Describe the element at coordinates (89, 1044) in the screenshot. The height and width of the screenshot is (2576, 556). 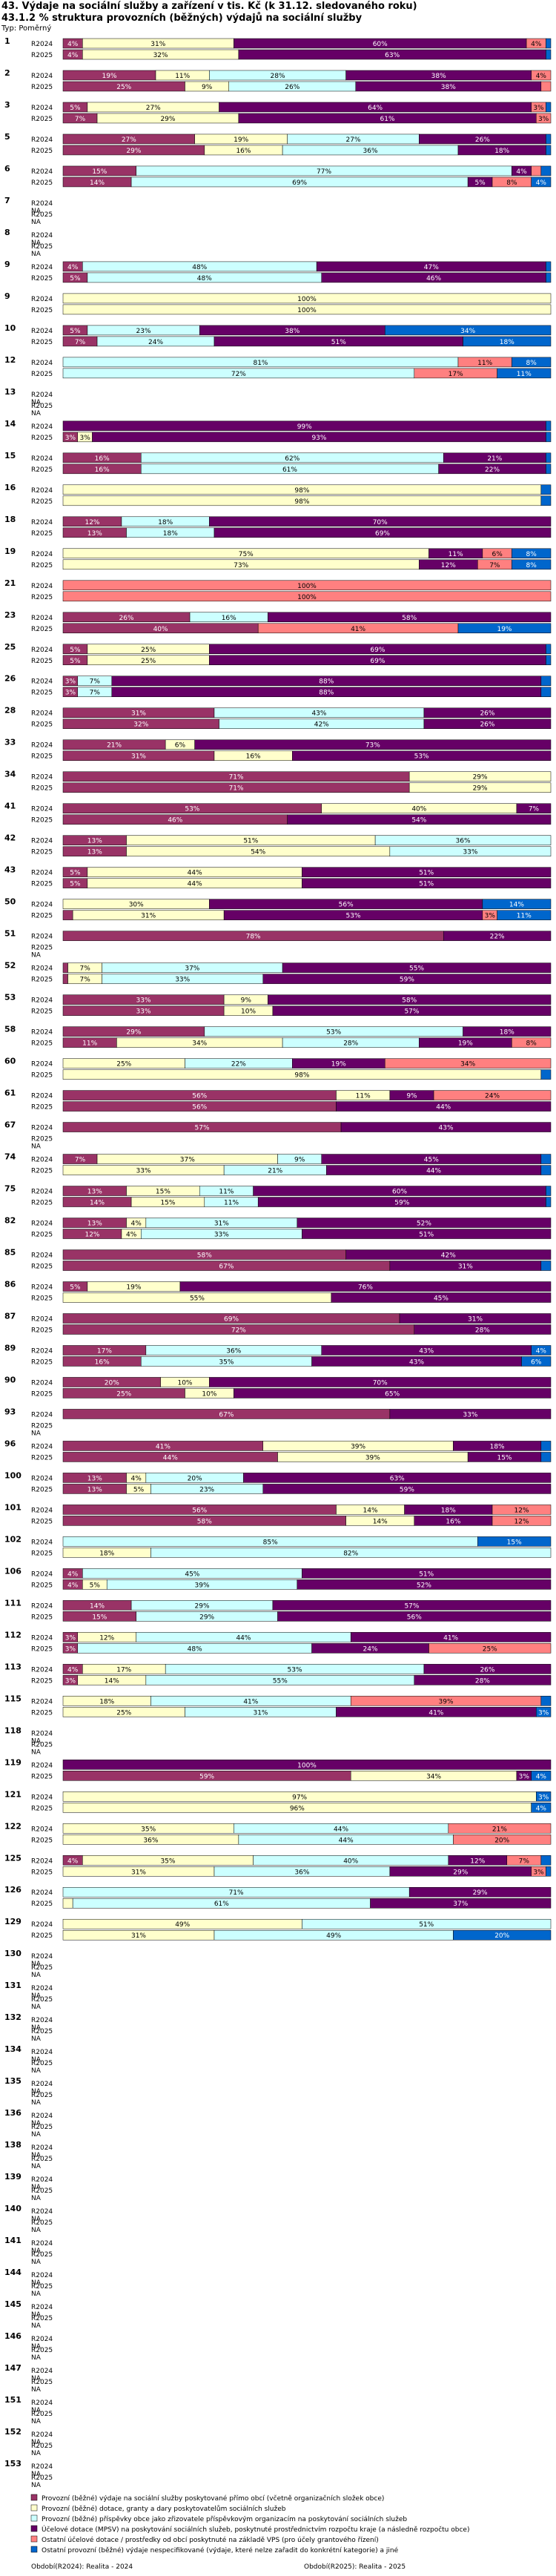
I see `segment-value-label: 11%` at that location.